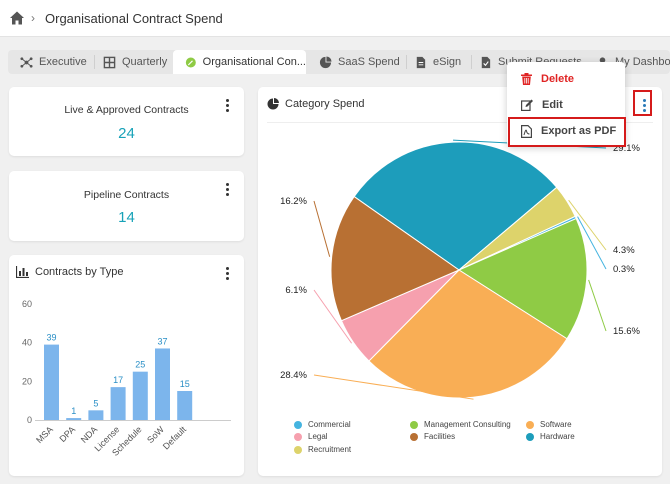  What do you see at coordinates (126, 133) in the screenshot?
I see `kpi-value: 24` at bounding box center [126, 133].